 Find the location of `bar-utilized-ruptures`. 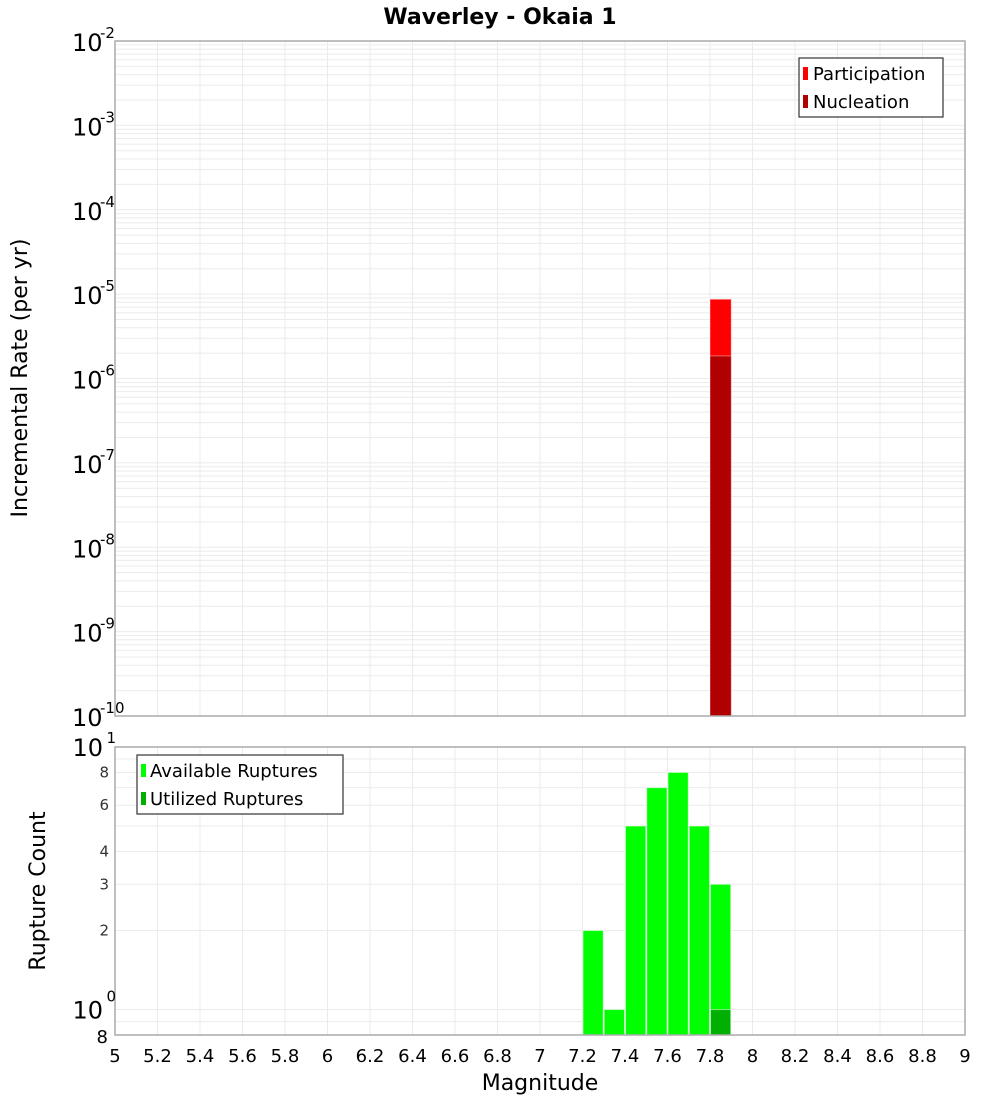

bar-utilized-ruptures is located at coordinates (721, 1022).